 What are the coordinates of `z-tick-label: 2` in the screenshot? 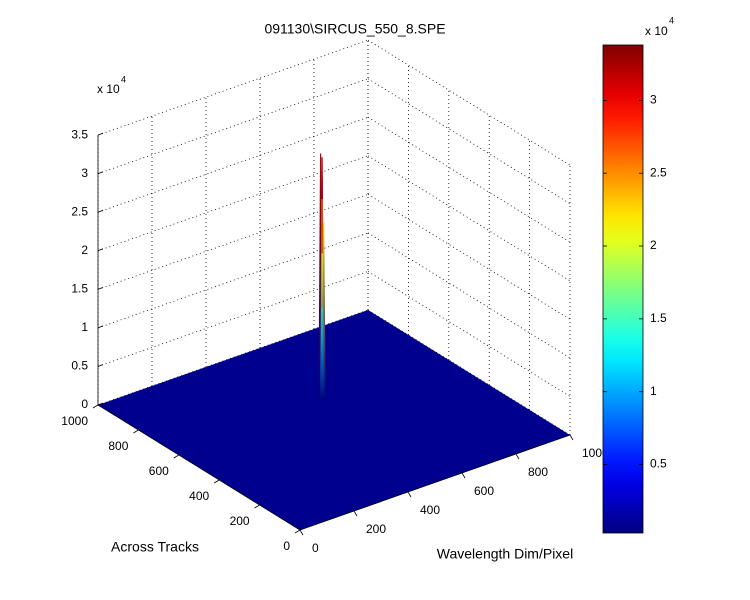 It's located at (84, 250).